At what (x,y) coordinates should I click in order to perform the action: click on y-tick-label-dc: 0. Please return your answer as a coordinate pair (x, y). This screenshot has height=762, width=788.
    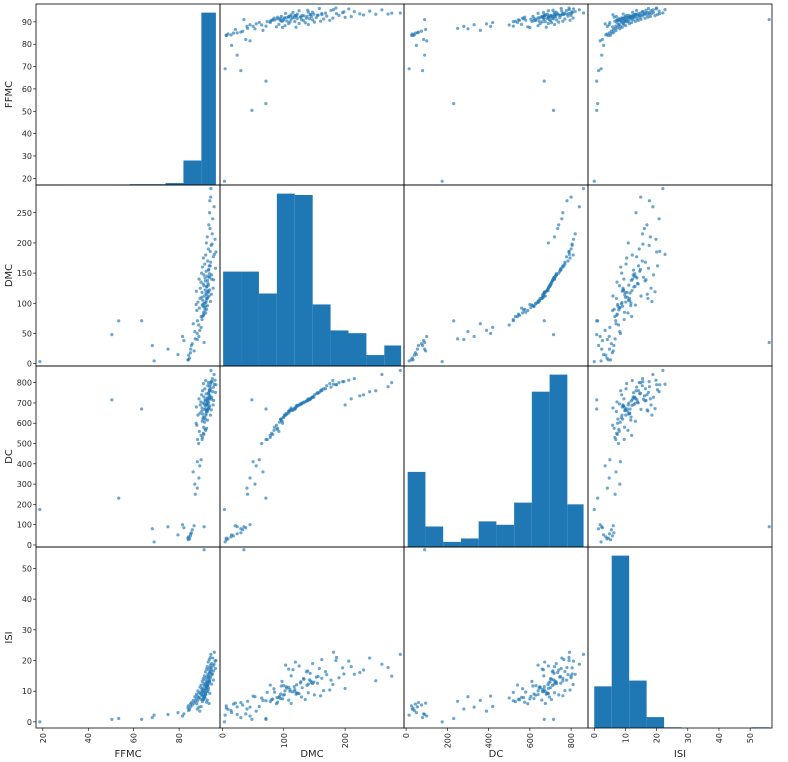
    Looking at the image, I should click on (29, 545).